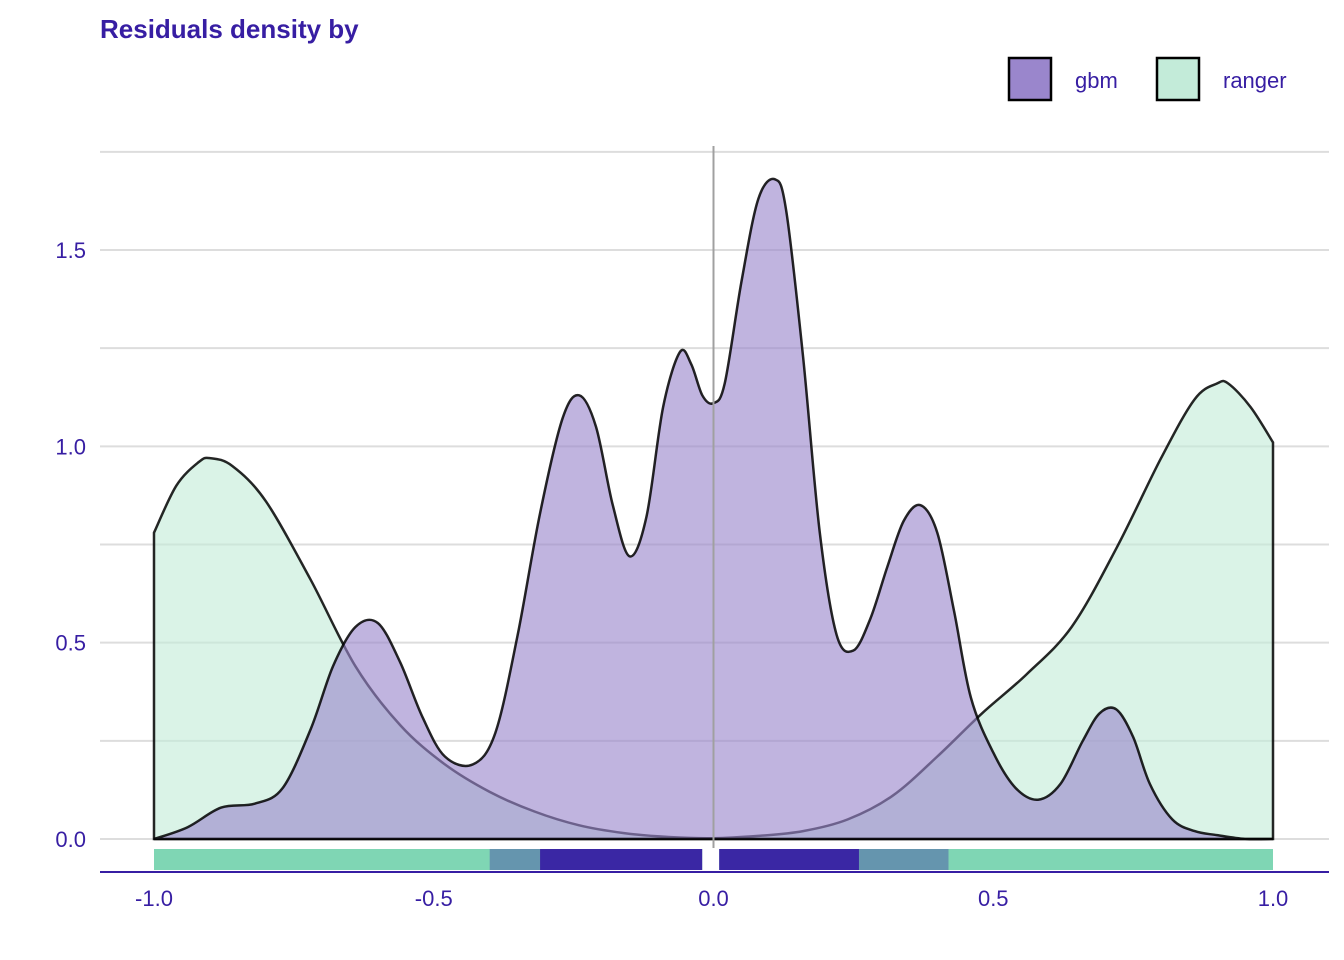 Image resolution: width=1344 pixels, height=960 pixels. I want to click on x-tick-label: 1.0, so click(1273, 898).